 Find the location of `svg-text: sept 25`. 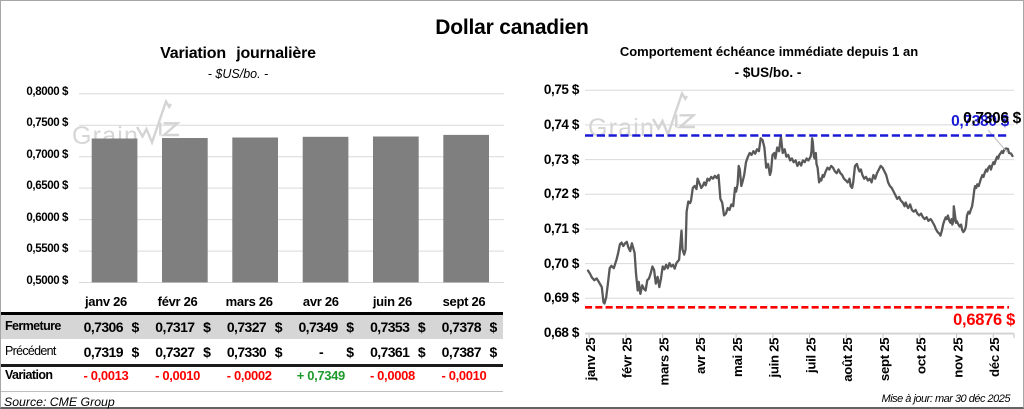

svg-text: sept 25 is located at coordinates (884, 359).